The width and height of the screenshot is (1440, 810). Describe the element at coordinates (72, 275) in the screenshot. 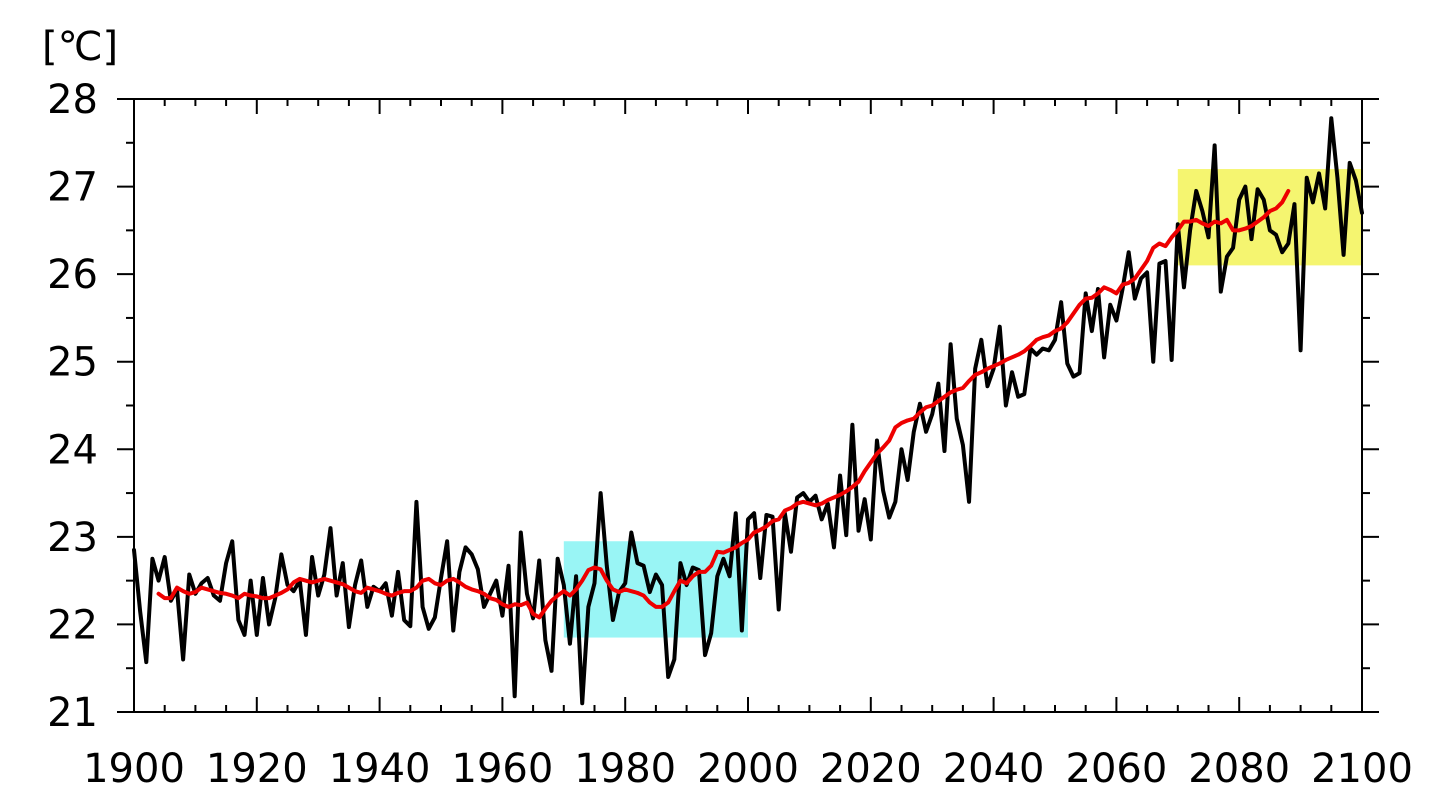

I see `y-tick-label: 26` at that location.